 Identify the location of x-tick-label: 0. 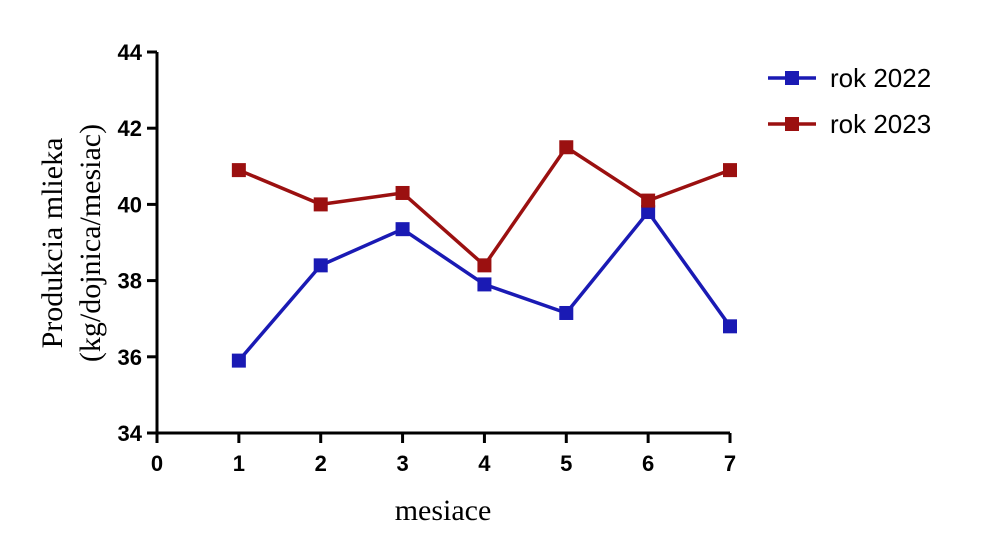
(157, 463).